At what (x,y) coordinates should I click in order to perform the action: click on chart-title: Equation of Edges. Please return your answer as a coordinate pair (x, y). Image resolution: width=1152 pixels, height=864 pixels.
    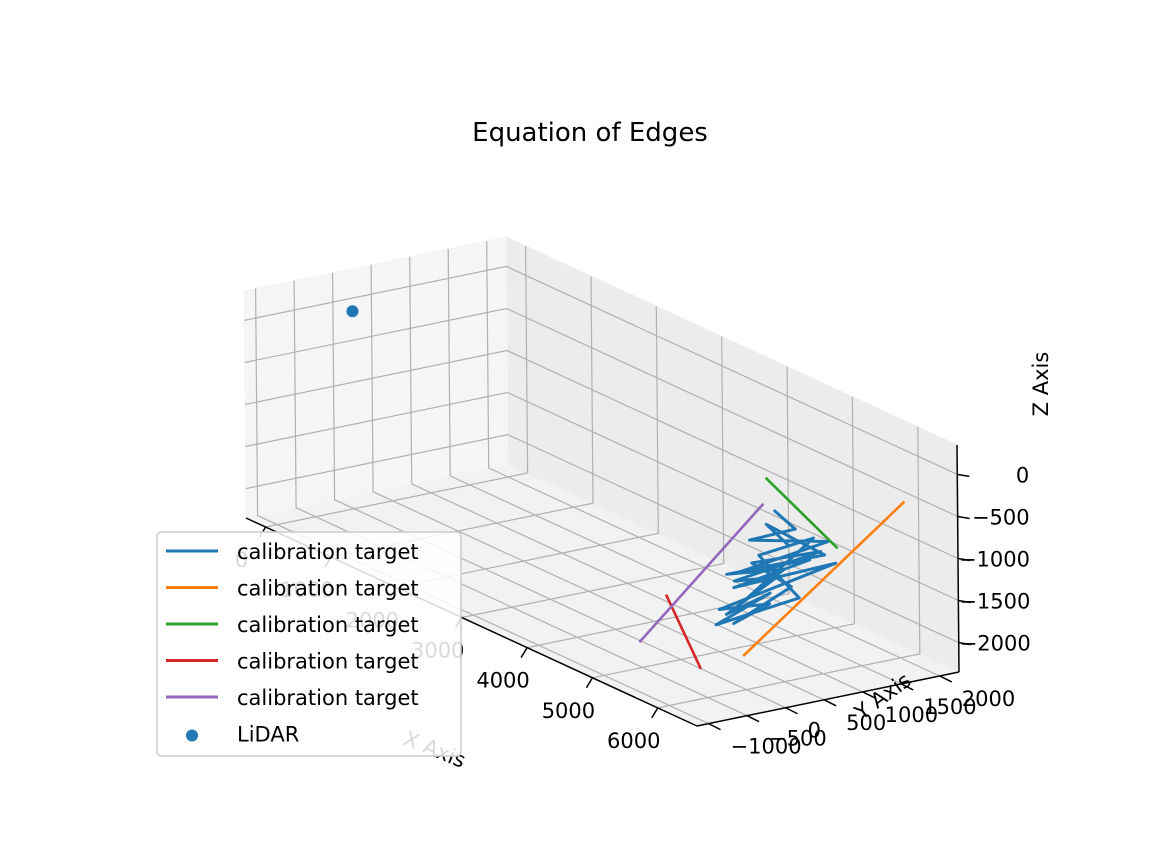
    Looking at the image, I should click on (590, 133).